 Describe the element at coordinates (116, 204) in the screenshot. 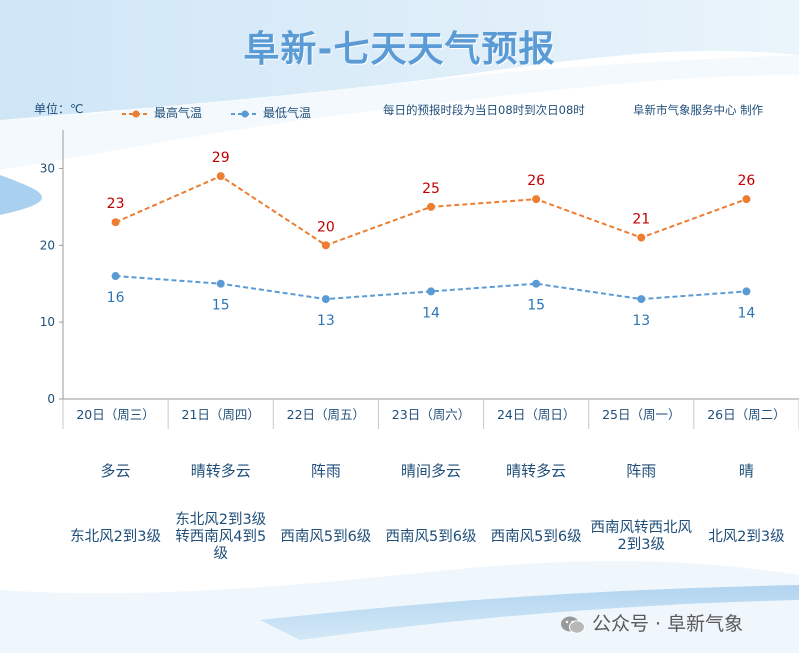

I see `high-temp-label: 23` at that location.